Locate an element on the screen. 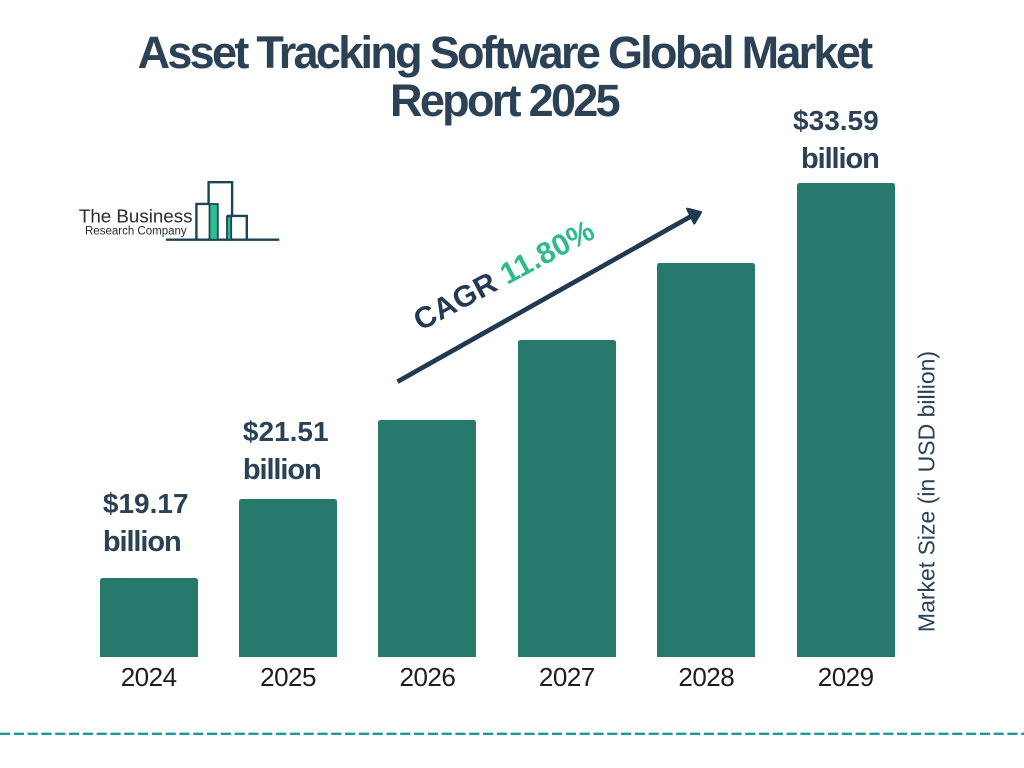 The height and width of the screenshot is (768, 1024). svg-text: Market Size (in USD billion) is located at coordinates (926, 491).